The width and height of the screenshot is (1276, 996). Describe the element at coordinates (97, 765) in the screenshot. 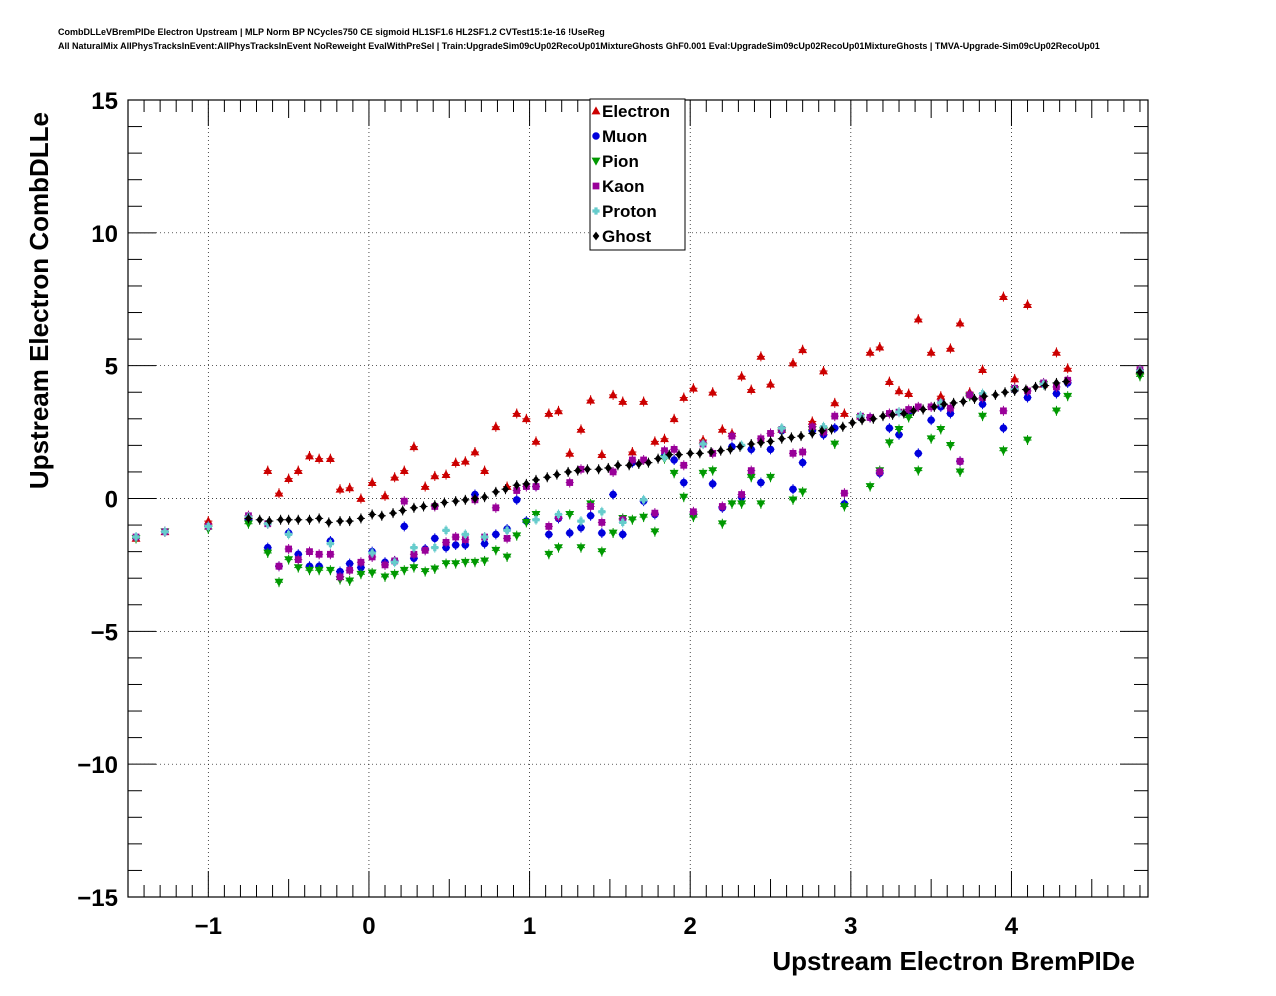

I see `y-tick-label: −10` at that location.